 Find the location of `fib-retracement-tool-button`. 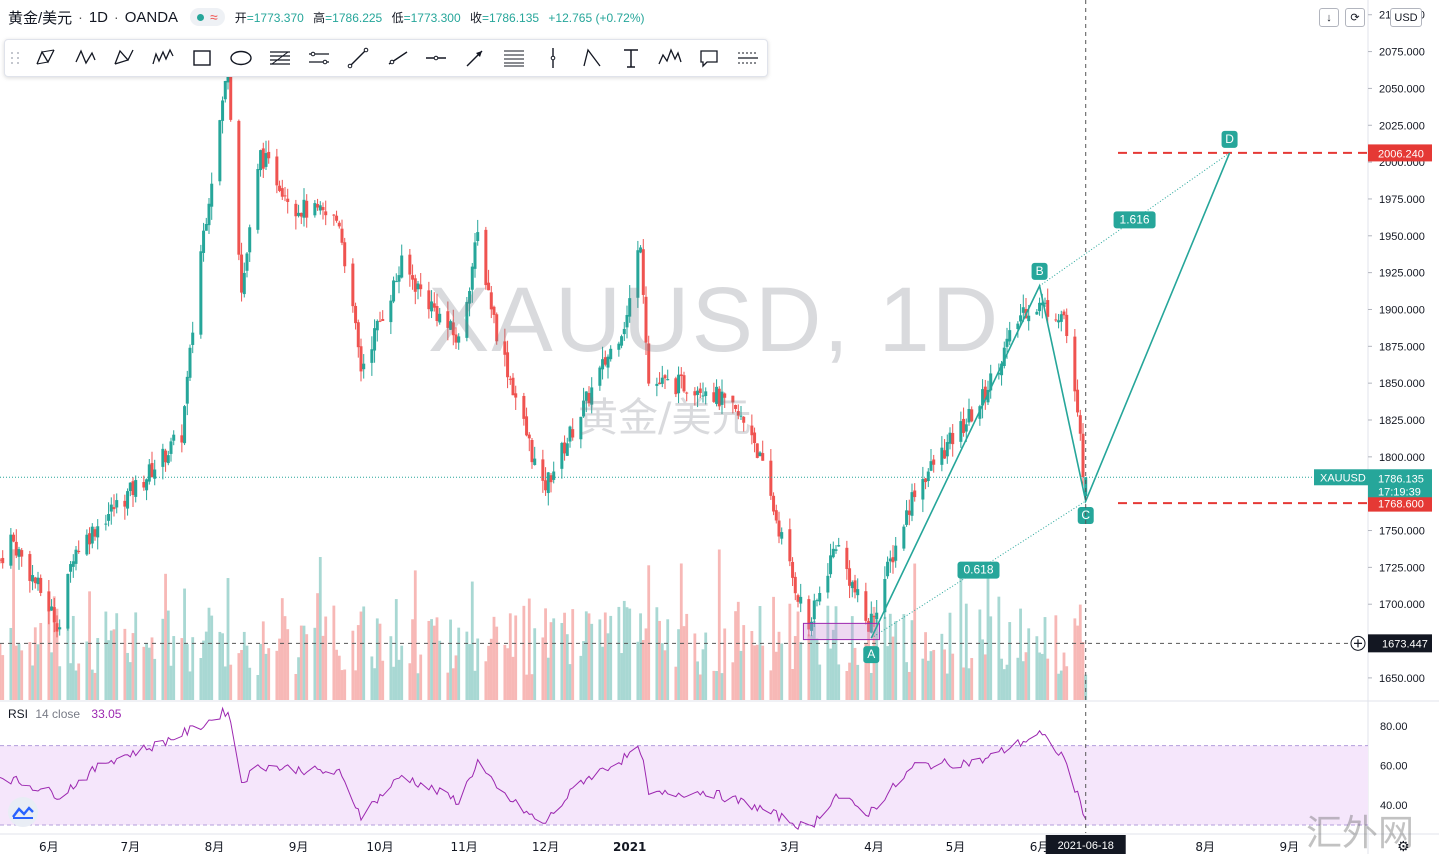

fib-retracement-tool-button is located at coordinates (279, 58).